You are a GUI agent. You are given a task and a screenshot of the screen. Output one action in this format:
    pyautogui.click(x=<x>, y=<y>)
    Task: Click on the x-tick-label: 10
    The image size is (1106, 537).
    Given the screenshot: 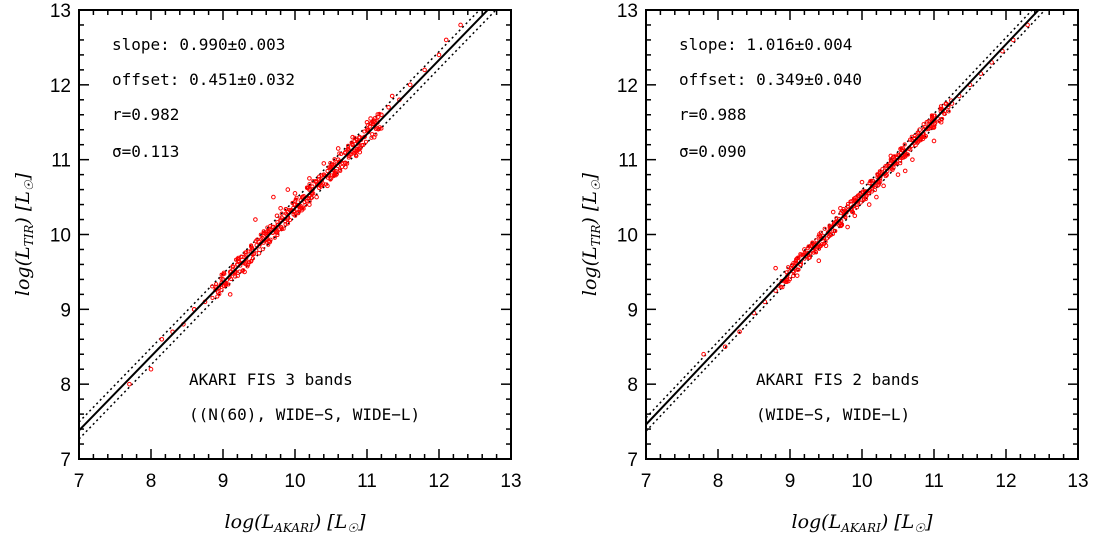 What is the action you would take?
    pyautogui.click(x=294, y=481)
    